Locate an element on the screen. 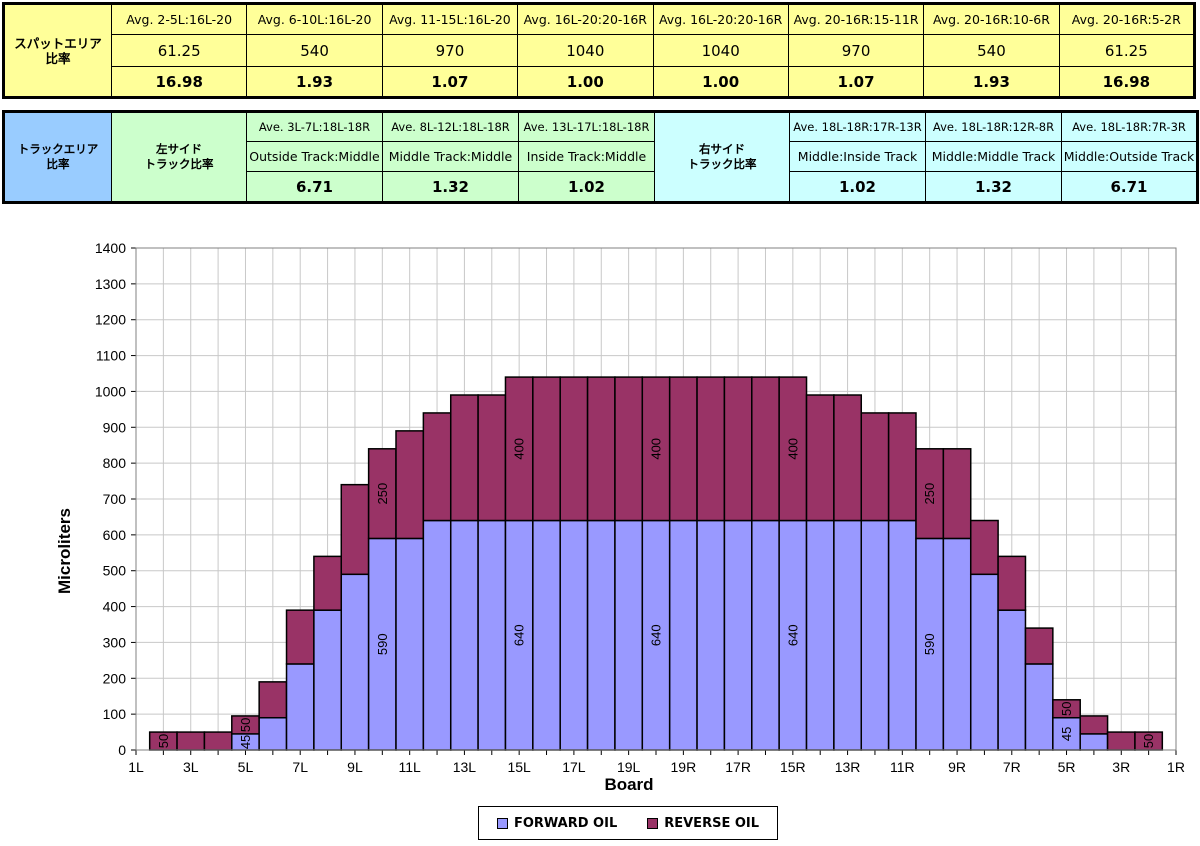 This screenshot has width=1200, height=846. y-tick-label: 1300 is located at coordinates (110, 284).